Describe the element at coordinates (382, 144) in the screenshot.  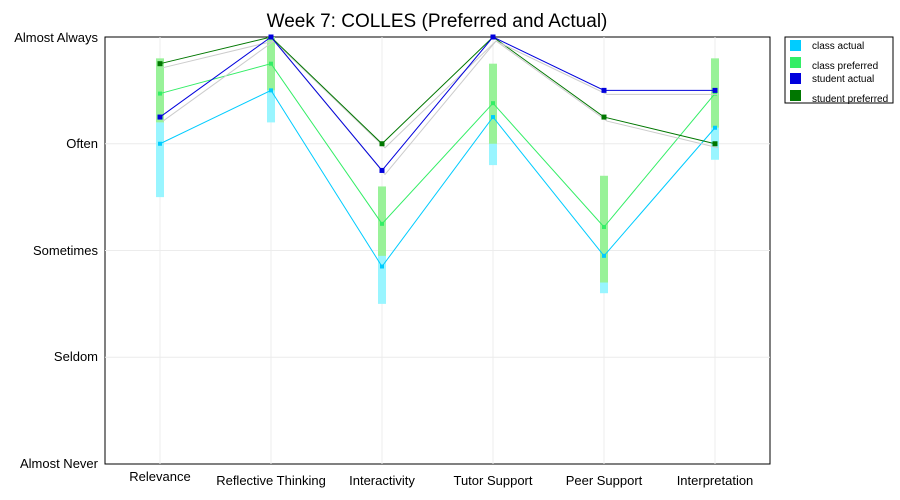
I see `point-student-preferred-interactivity` at that location.